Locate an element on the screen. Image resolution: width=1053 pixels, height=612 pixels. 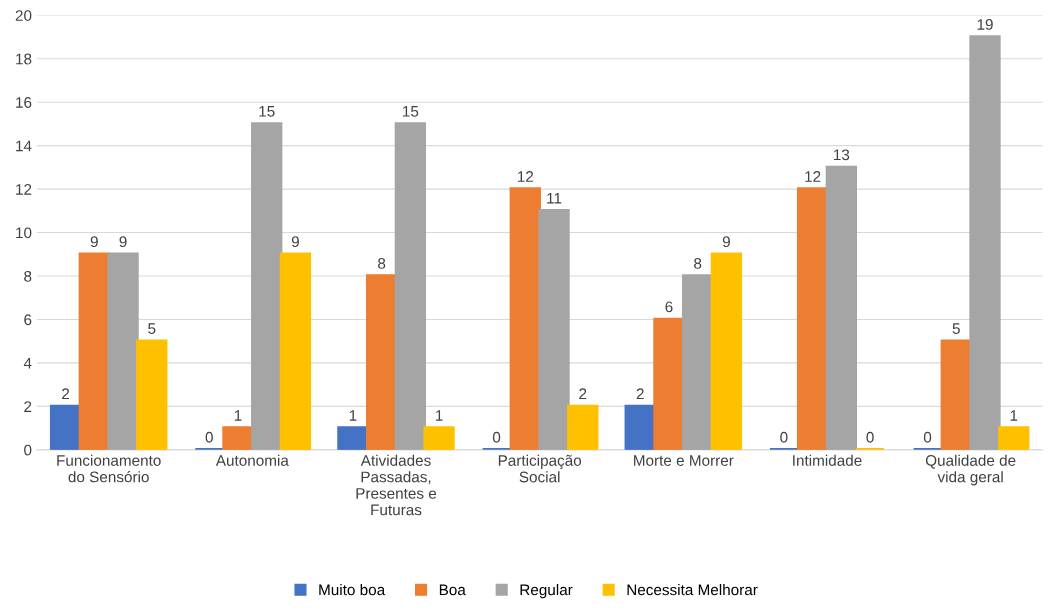
y-tick-label: 0 is located at coordinates (28, 450).